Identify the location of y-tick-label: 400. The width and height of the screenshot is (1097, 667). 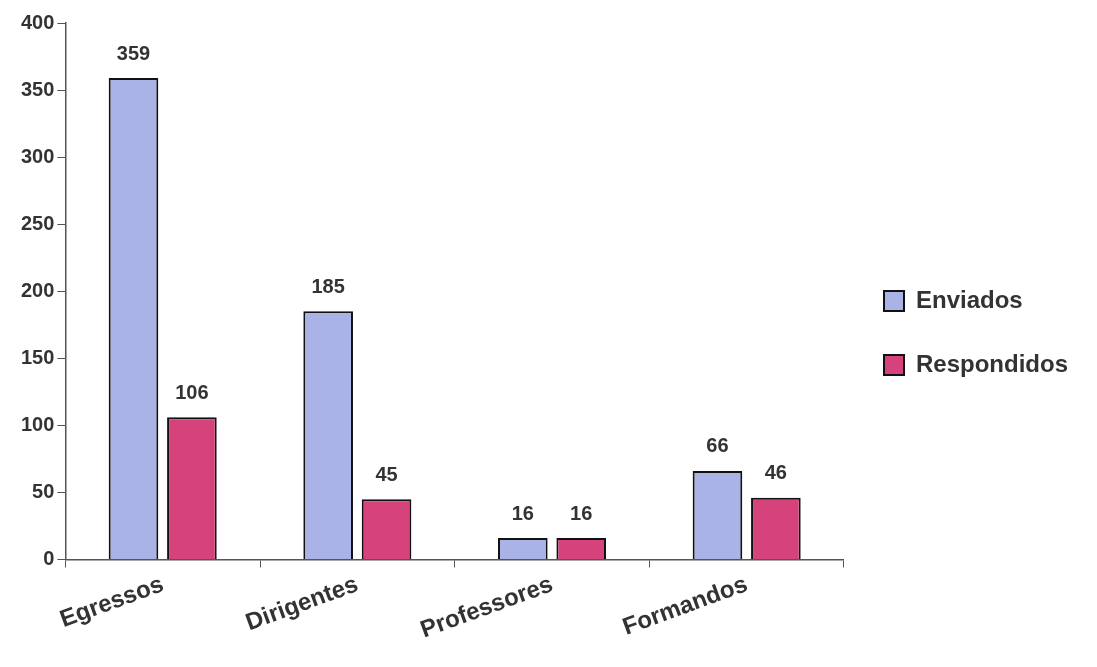
(37, 21).